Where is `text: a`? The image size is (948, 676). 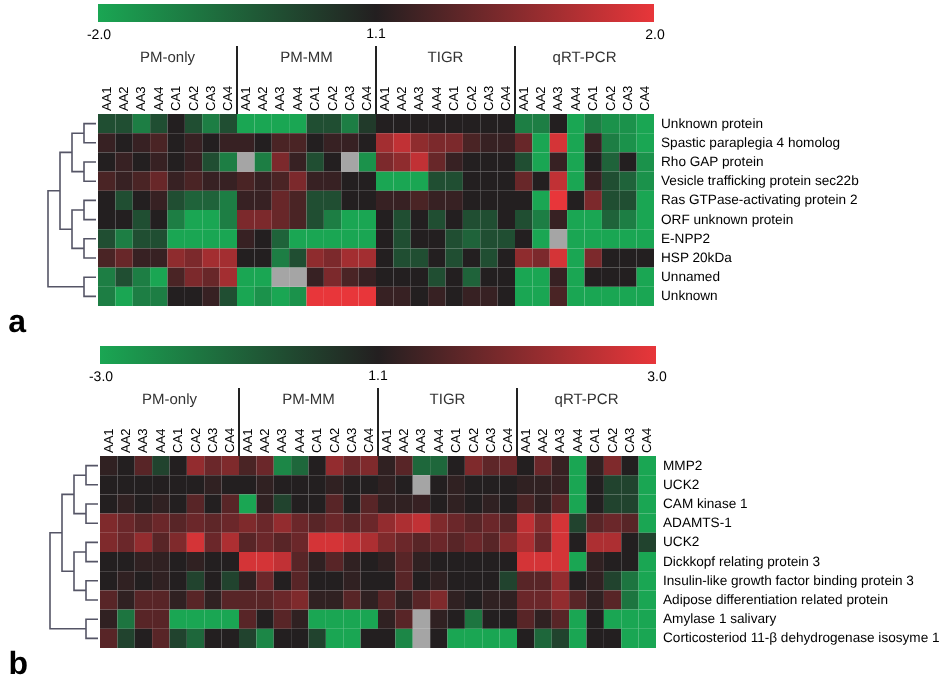 text: a is located at coordinates (17, 323).